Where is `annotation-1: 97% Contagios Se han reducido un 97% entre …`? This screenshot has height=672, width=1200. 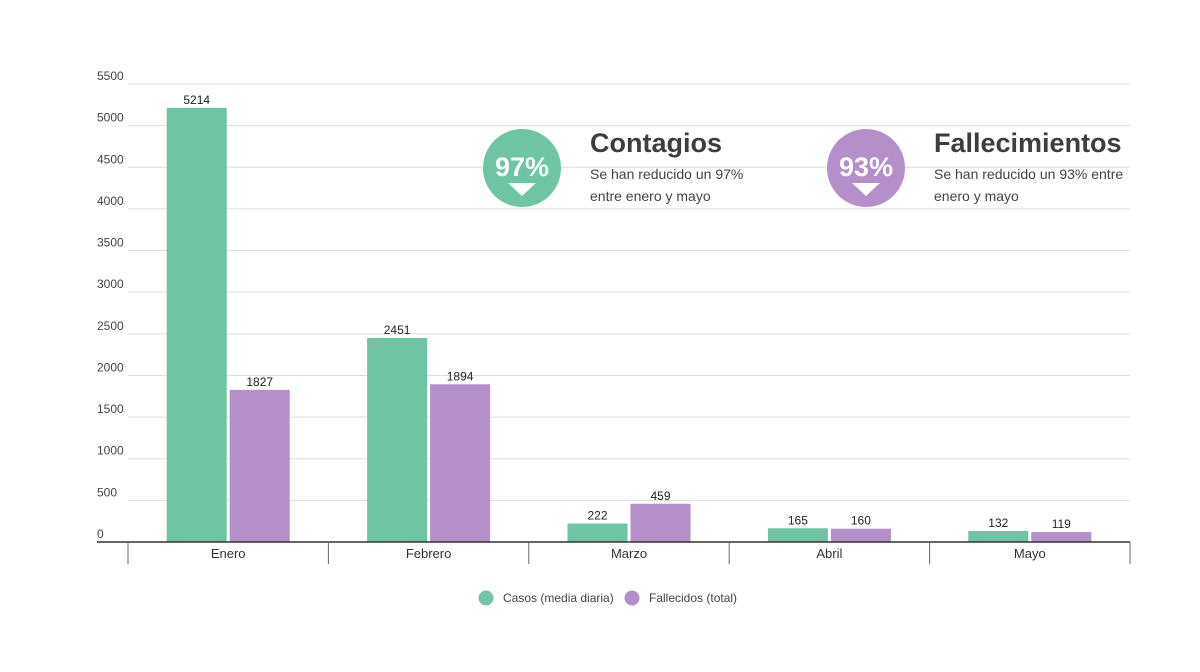
annotation-1: 97% Contagios Se han reducido un 97% entre … is located at coordinates (613, 167).